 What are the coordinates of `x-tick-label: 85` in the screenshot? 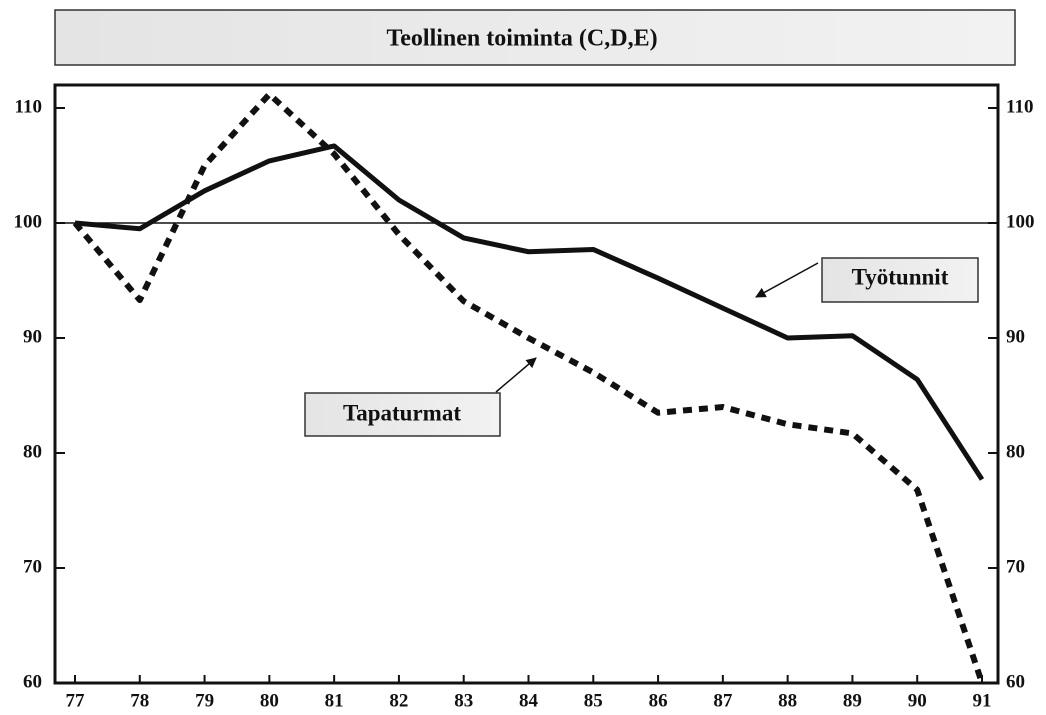 It's located at (593, 700).